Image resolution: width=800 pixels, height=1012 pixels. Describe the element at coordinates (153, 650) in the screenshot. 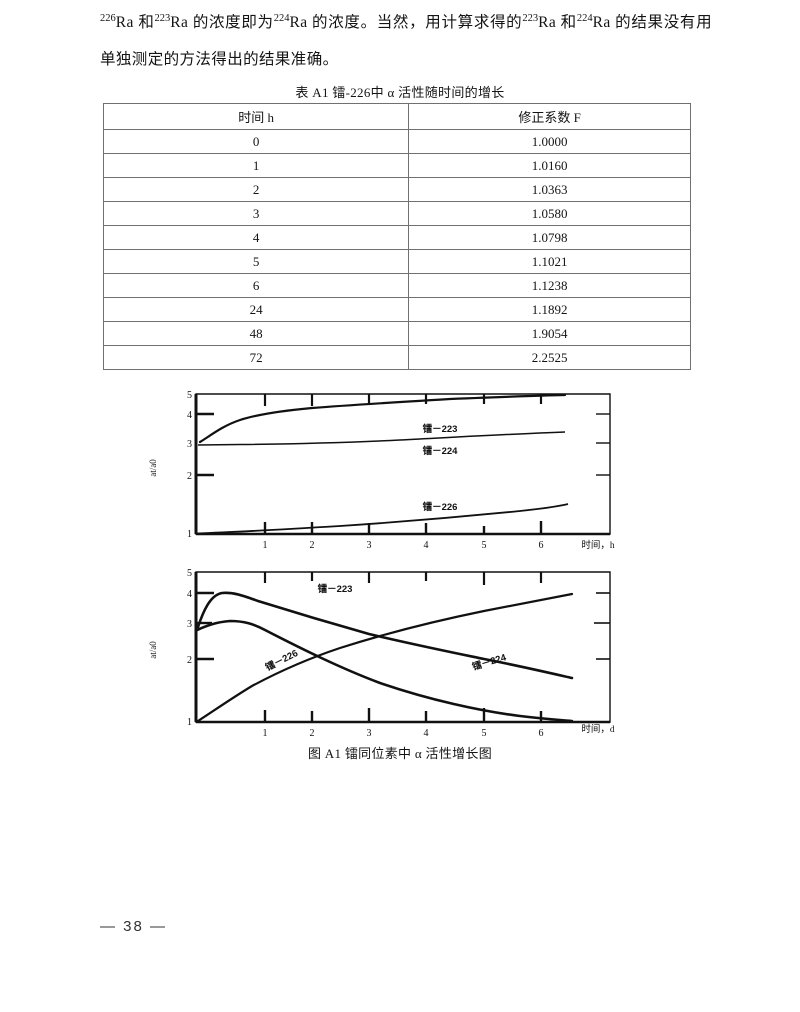

I see `chart-2-y-axis-label: at/a0` at that location.